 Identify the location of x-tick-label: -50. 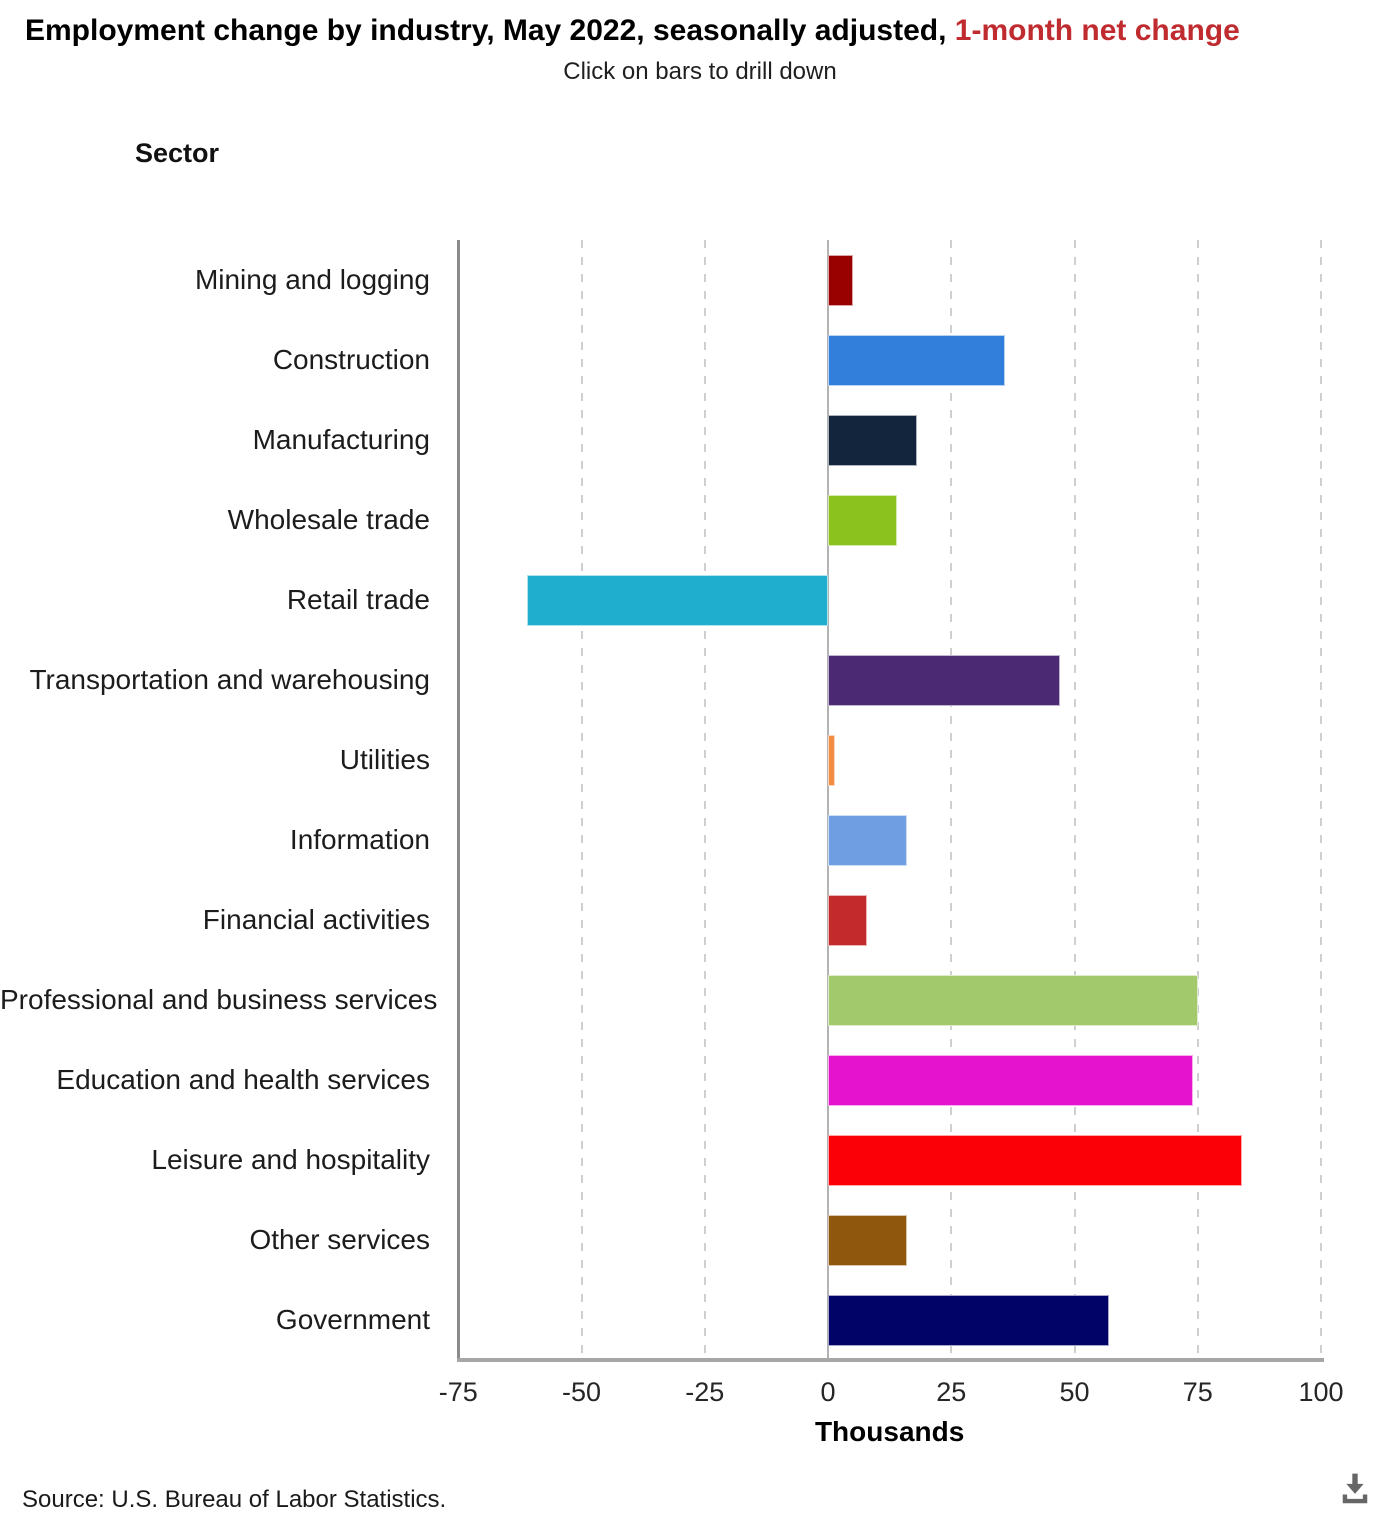
(581, 1392).